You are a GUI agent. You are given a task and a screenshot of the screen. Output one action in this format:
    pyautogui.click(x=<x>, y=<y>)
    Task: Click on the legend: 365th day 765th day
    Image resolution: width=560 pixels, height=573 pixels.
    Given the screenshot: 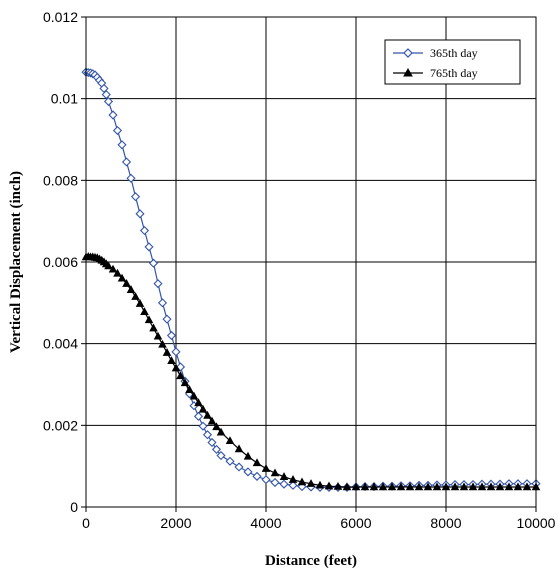 What is the action you would take?
    pyautogui.click(x=452, y=62)
    